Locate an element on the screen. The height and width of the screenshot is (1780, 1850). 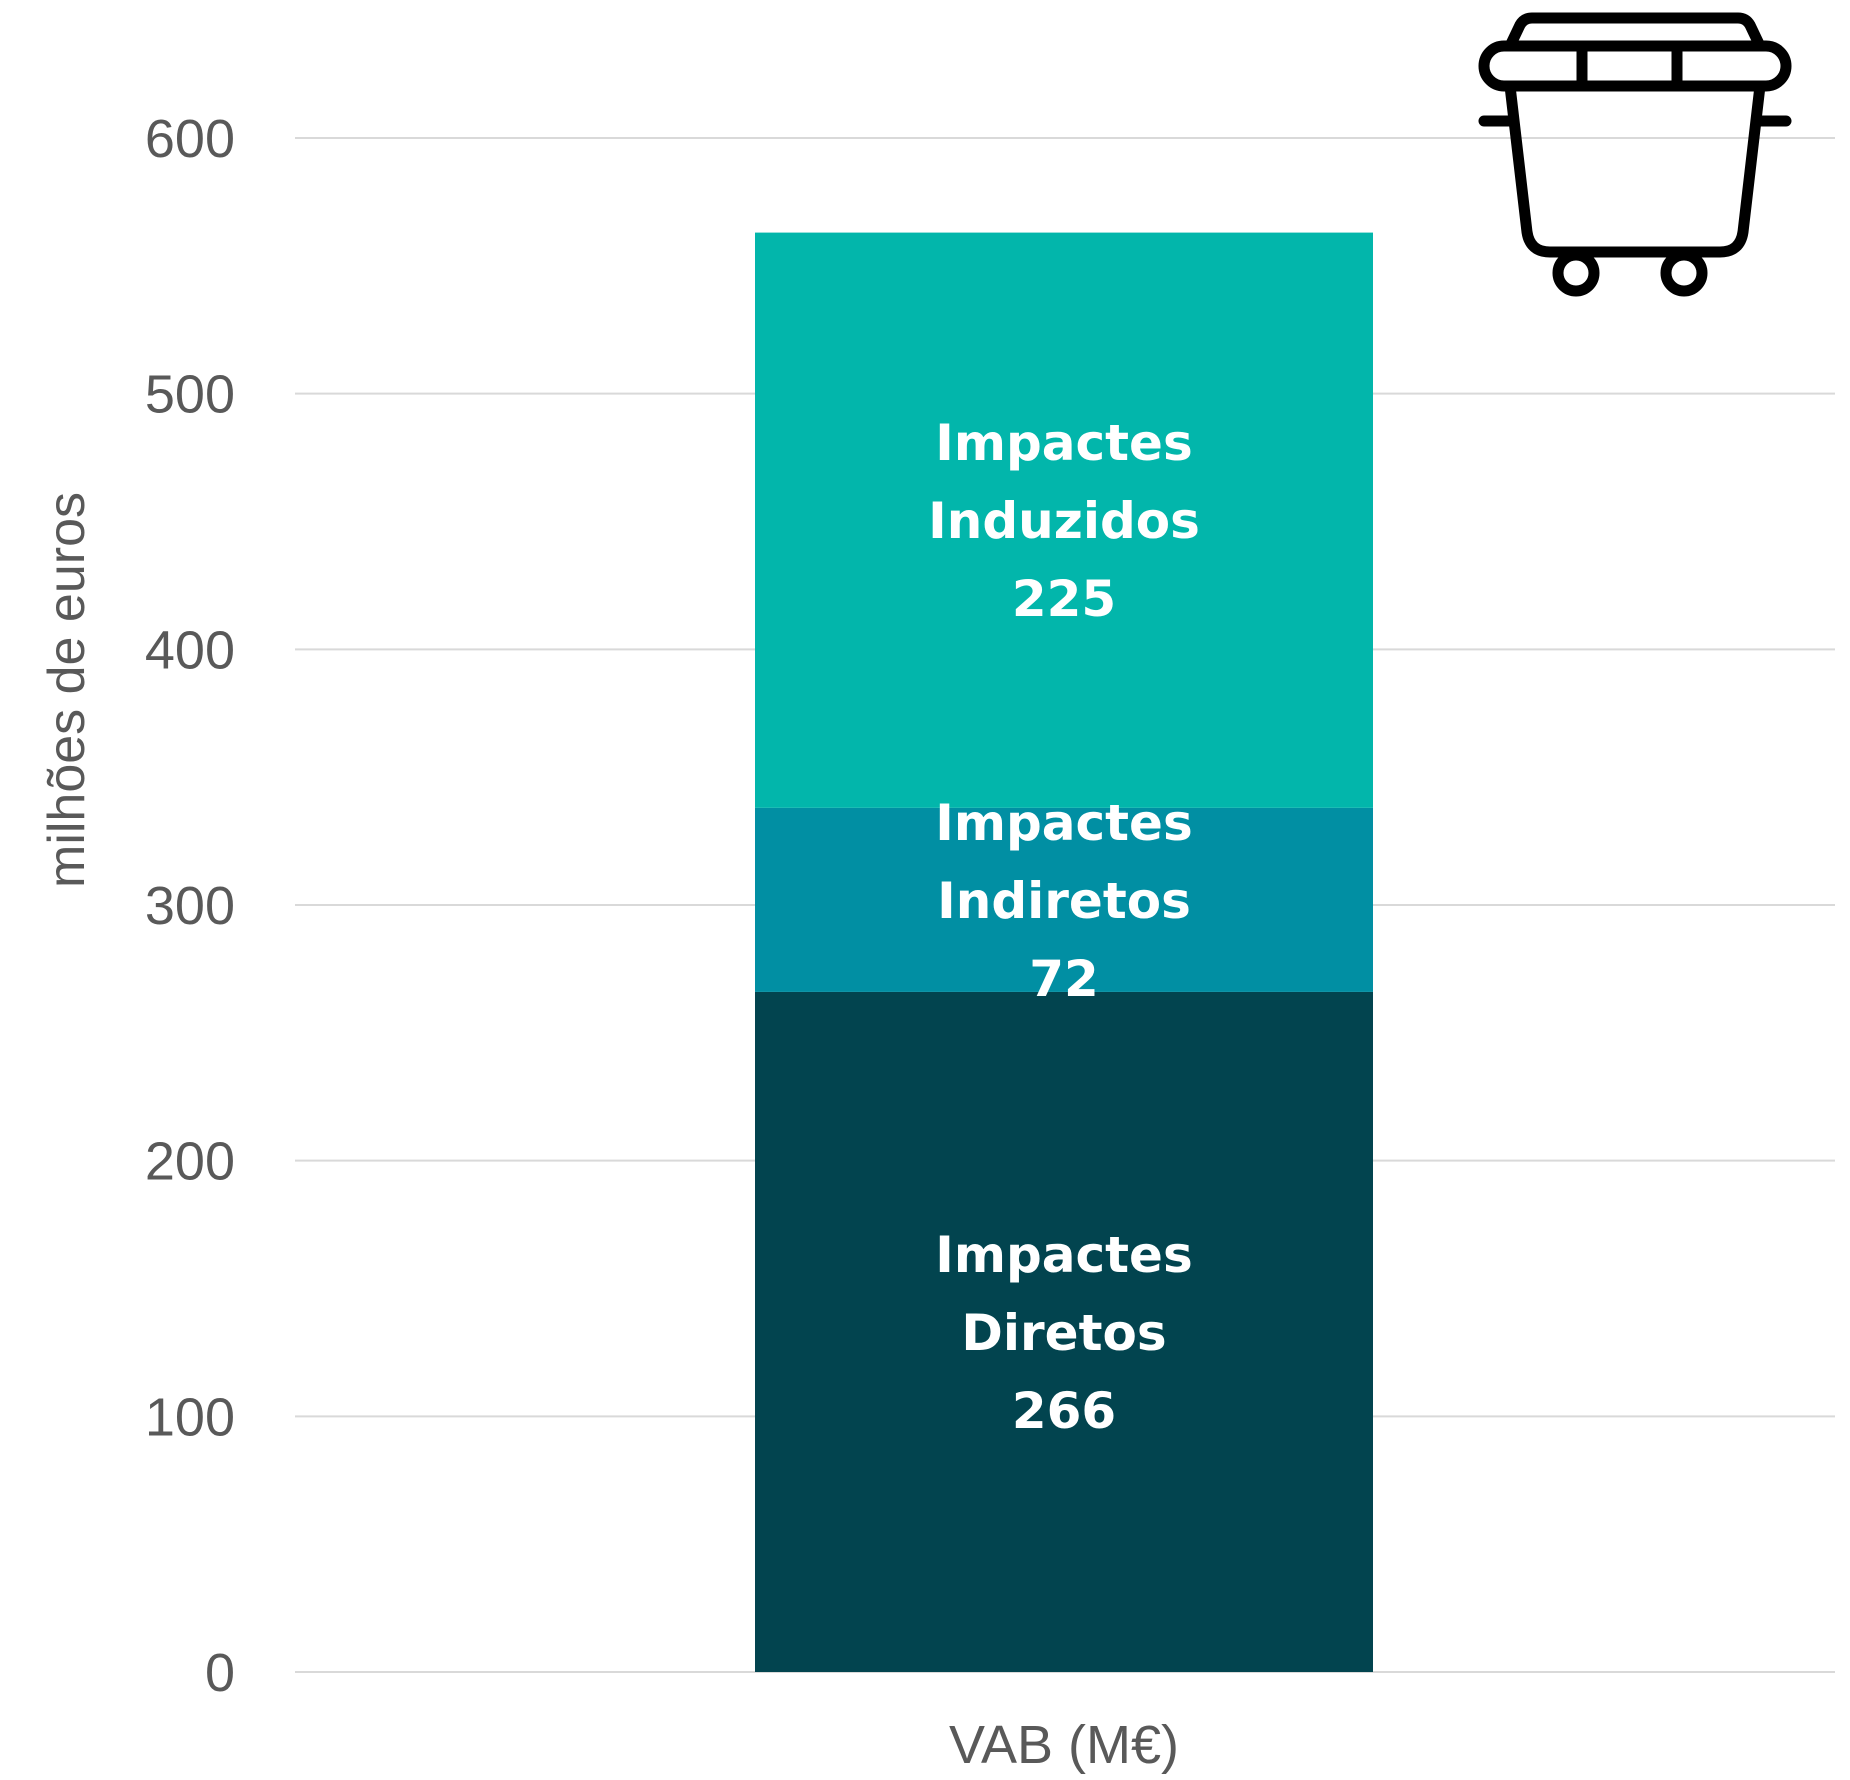
segment-value-label-0: 266 is located at coordinates (1064, 1411).